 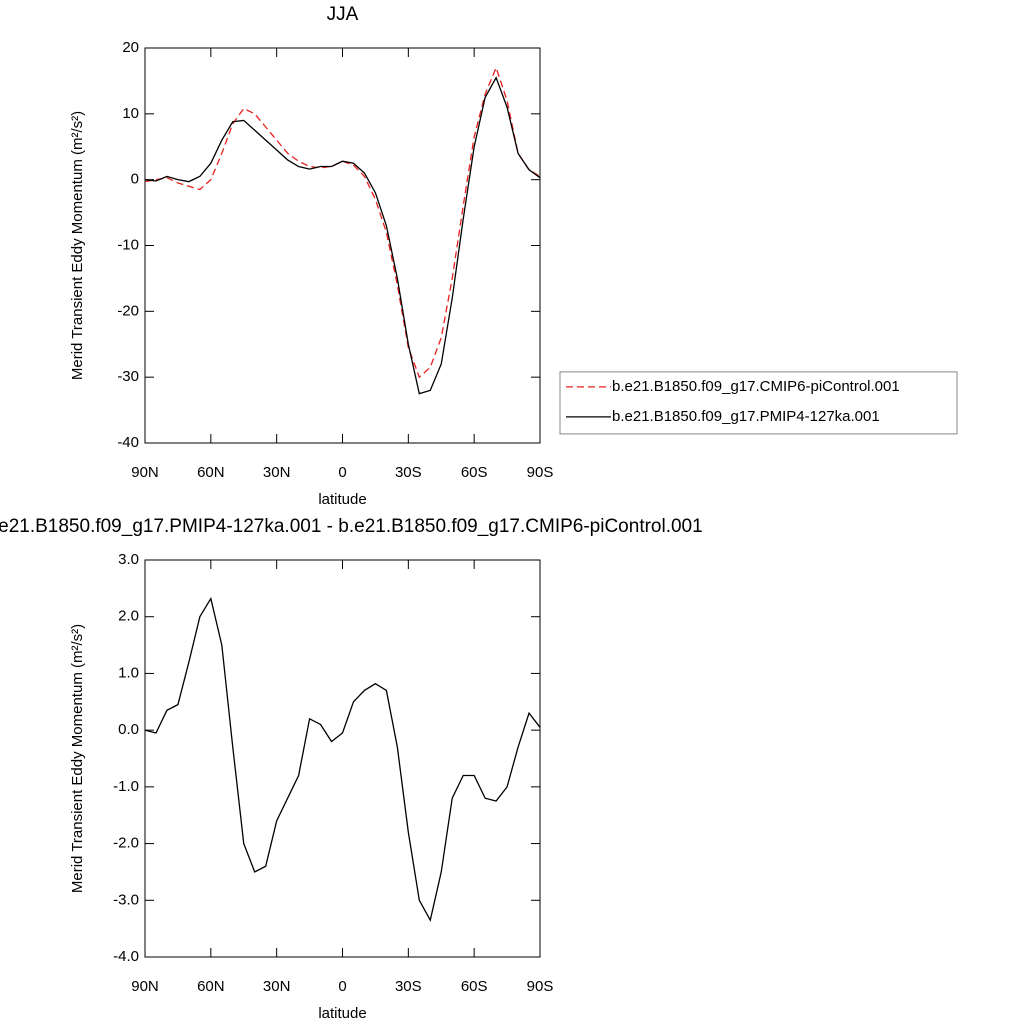 What do you see at coordinates (128, 244) in the screenshot?
I see `y-tick-label: -10` at bounding box center [128, 244].